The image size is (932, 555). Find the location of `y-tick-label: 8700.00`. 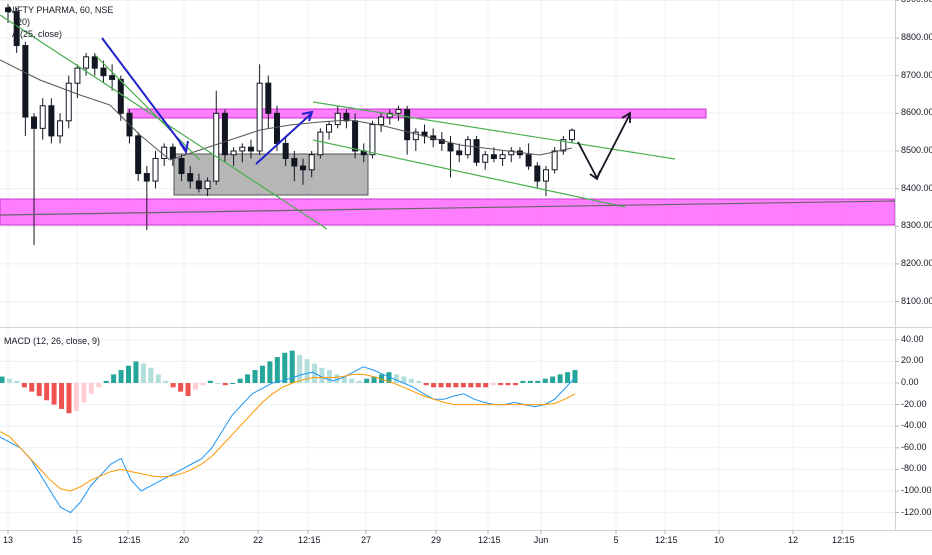

y-tick-label: 8700.00 is located at coordinates (916, 74).